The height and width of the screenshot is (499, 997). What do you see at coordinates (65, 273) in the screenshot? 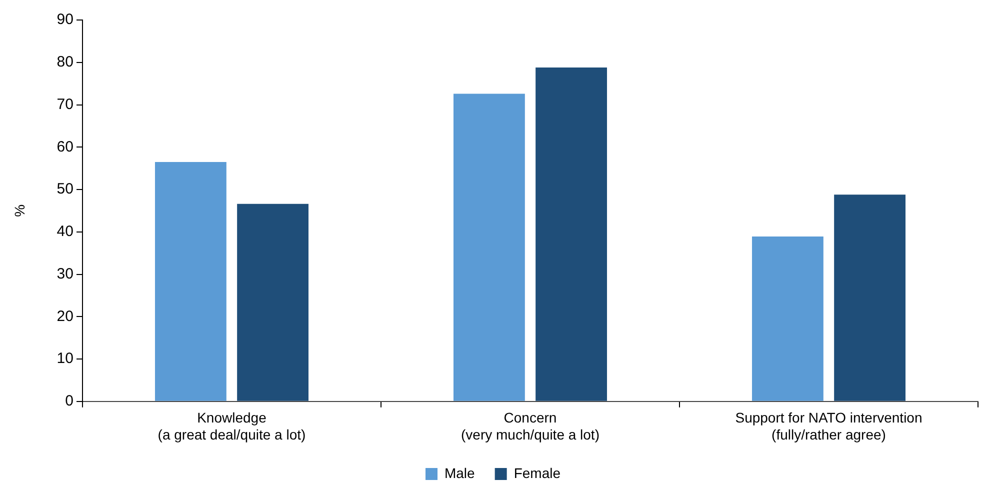
I see `y-tick-label: 30` at bounding box center [65, 273].